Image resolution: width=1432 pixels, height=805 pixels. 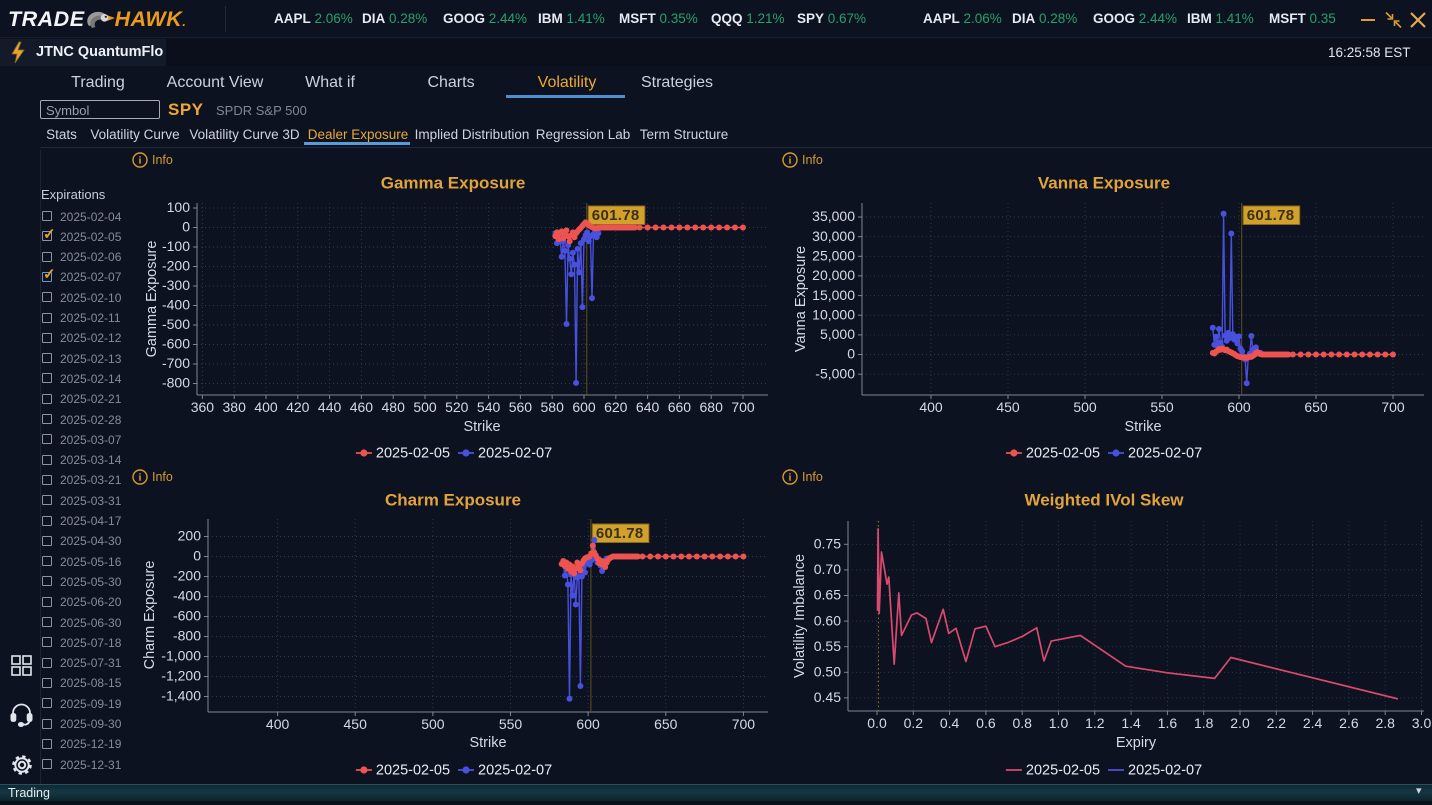 I want to click on svg-text: 540, so click(x=489, y=407).